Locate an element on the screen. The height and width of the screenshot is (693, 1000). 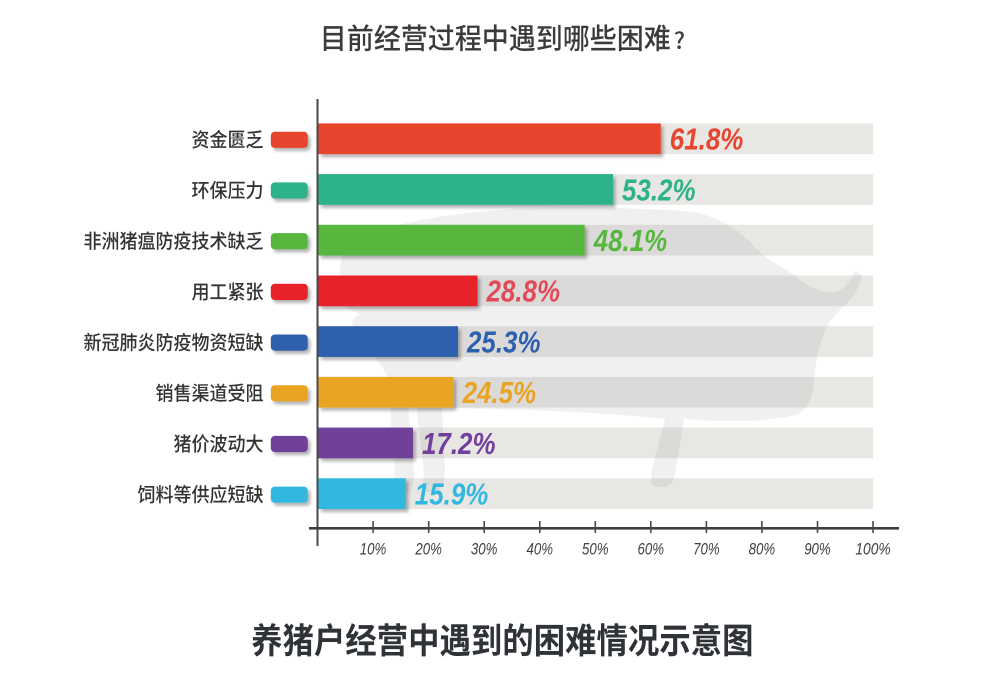
svg-text: 40% is located at coordinates (540, 550).